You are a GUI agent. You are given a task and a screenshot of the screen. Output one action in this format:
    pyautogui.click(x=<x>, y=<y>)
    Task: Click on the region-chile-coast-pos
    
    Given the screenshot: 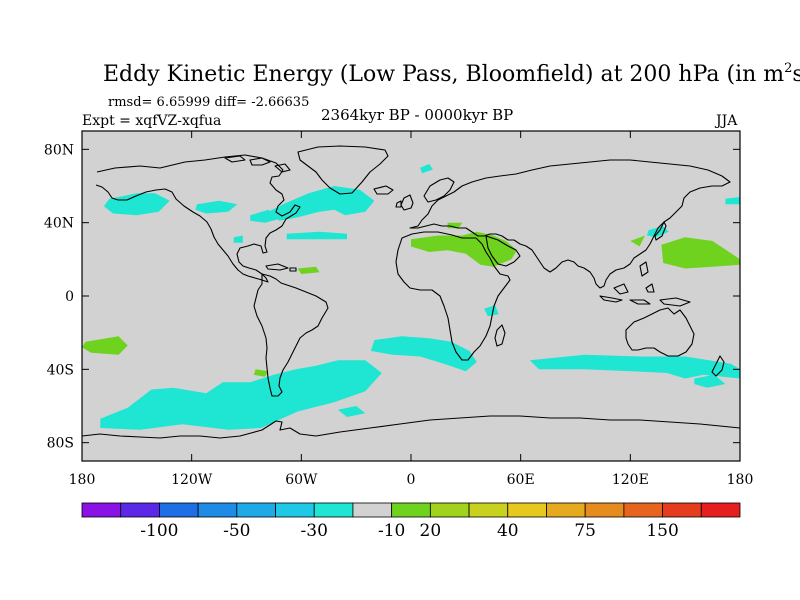 What is the action you would take?
    pyautogui.click(x=261, y=373)
    